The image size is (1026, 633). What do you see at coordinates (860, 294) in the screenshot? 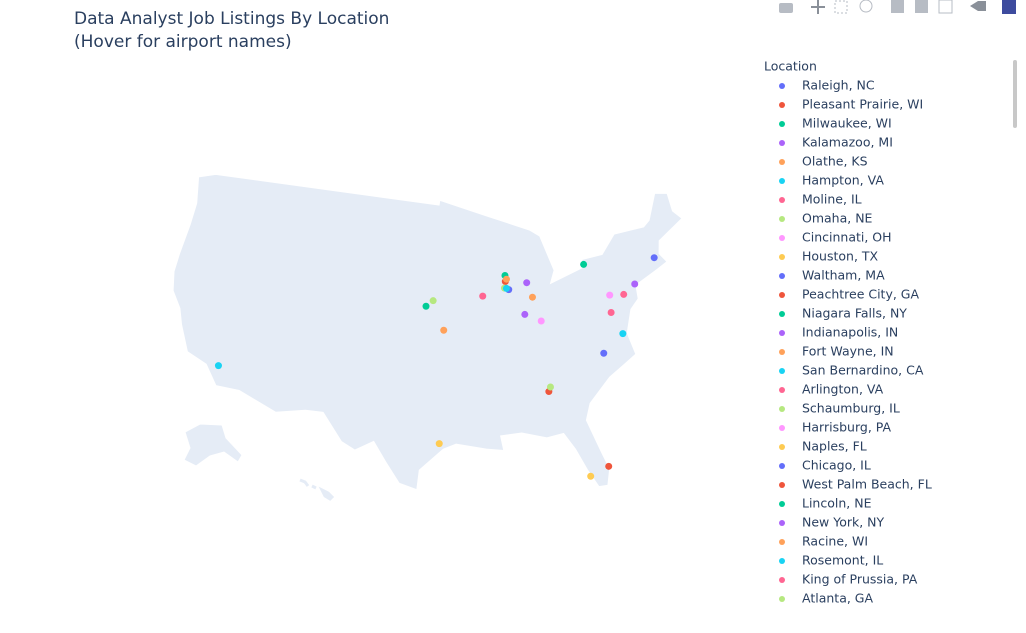
I see `legend-label: Peachtree City, GA` at bounding box center [860, 294].